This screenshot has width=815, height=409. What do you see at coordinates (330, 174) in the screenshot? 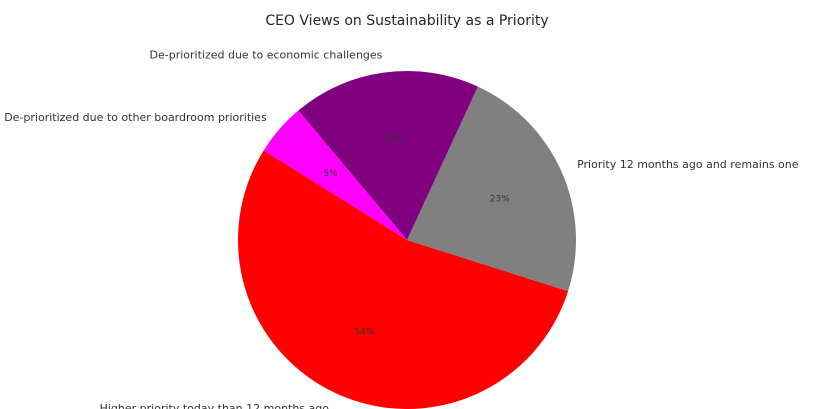
I see `percent-label-de-prioritized-due-to-other-boardroom-priorities: 5%` at bounding box center [330, 174].